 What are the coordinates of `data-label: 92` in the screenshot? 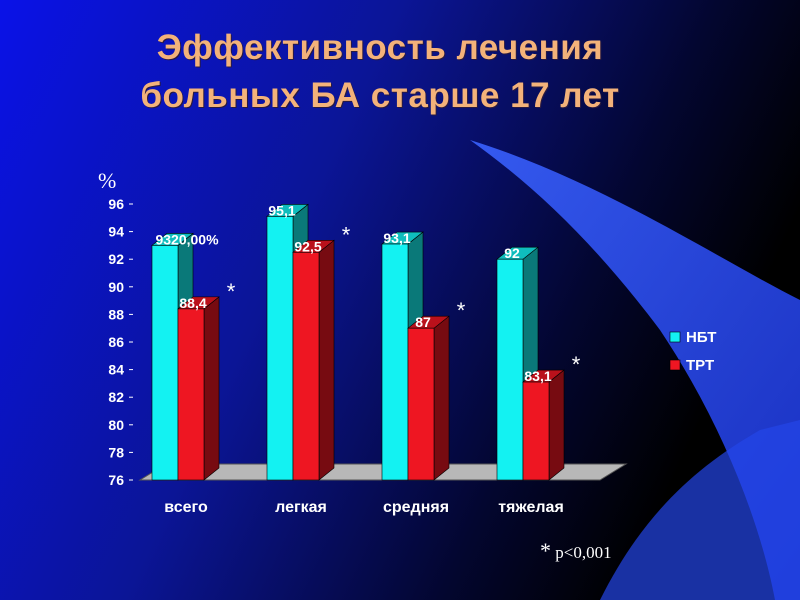 It's located at (512, 253).